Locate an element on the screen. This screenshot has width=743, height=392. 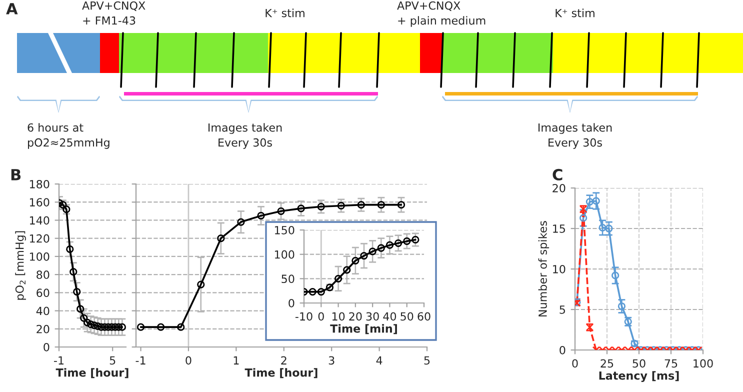
y-axis-title: pO$_{2}$ [mmHg] is located at coordinates (20, 265).